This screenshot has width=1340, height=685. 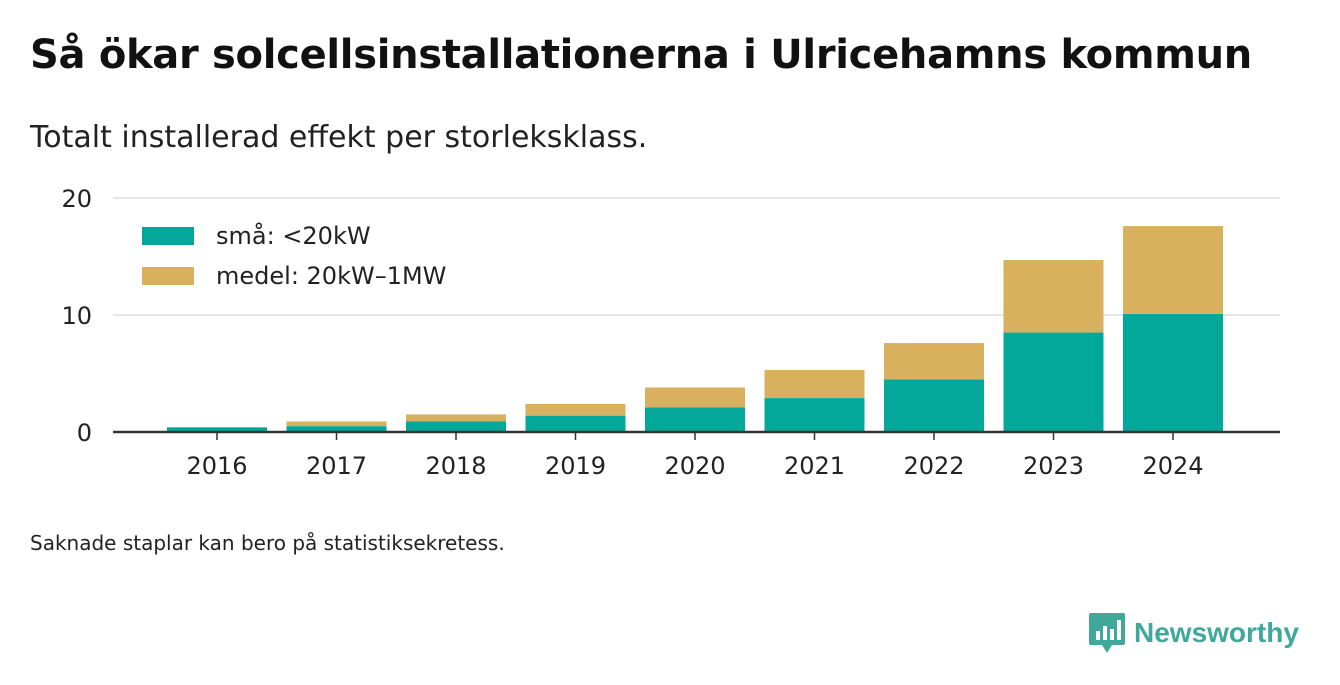 What do you see at coordinates (216, 466) in the screenshot?
I see `x-tick-label: 2016` at bounding box center [216, 466].